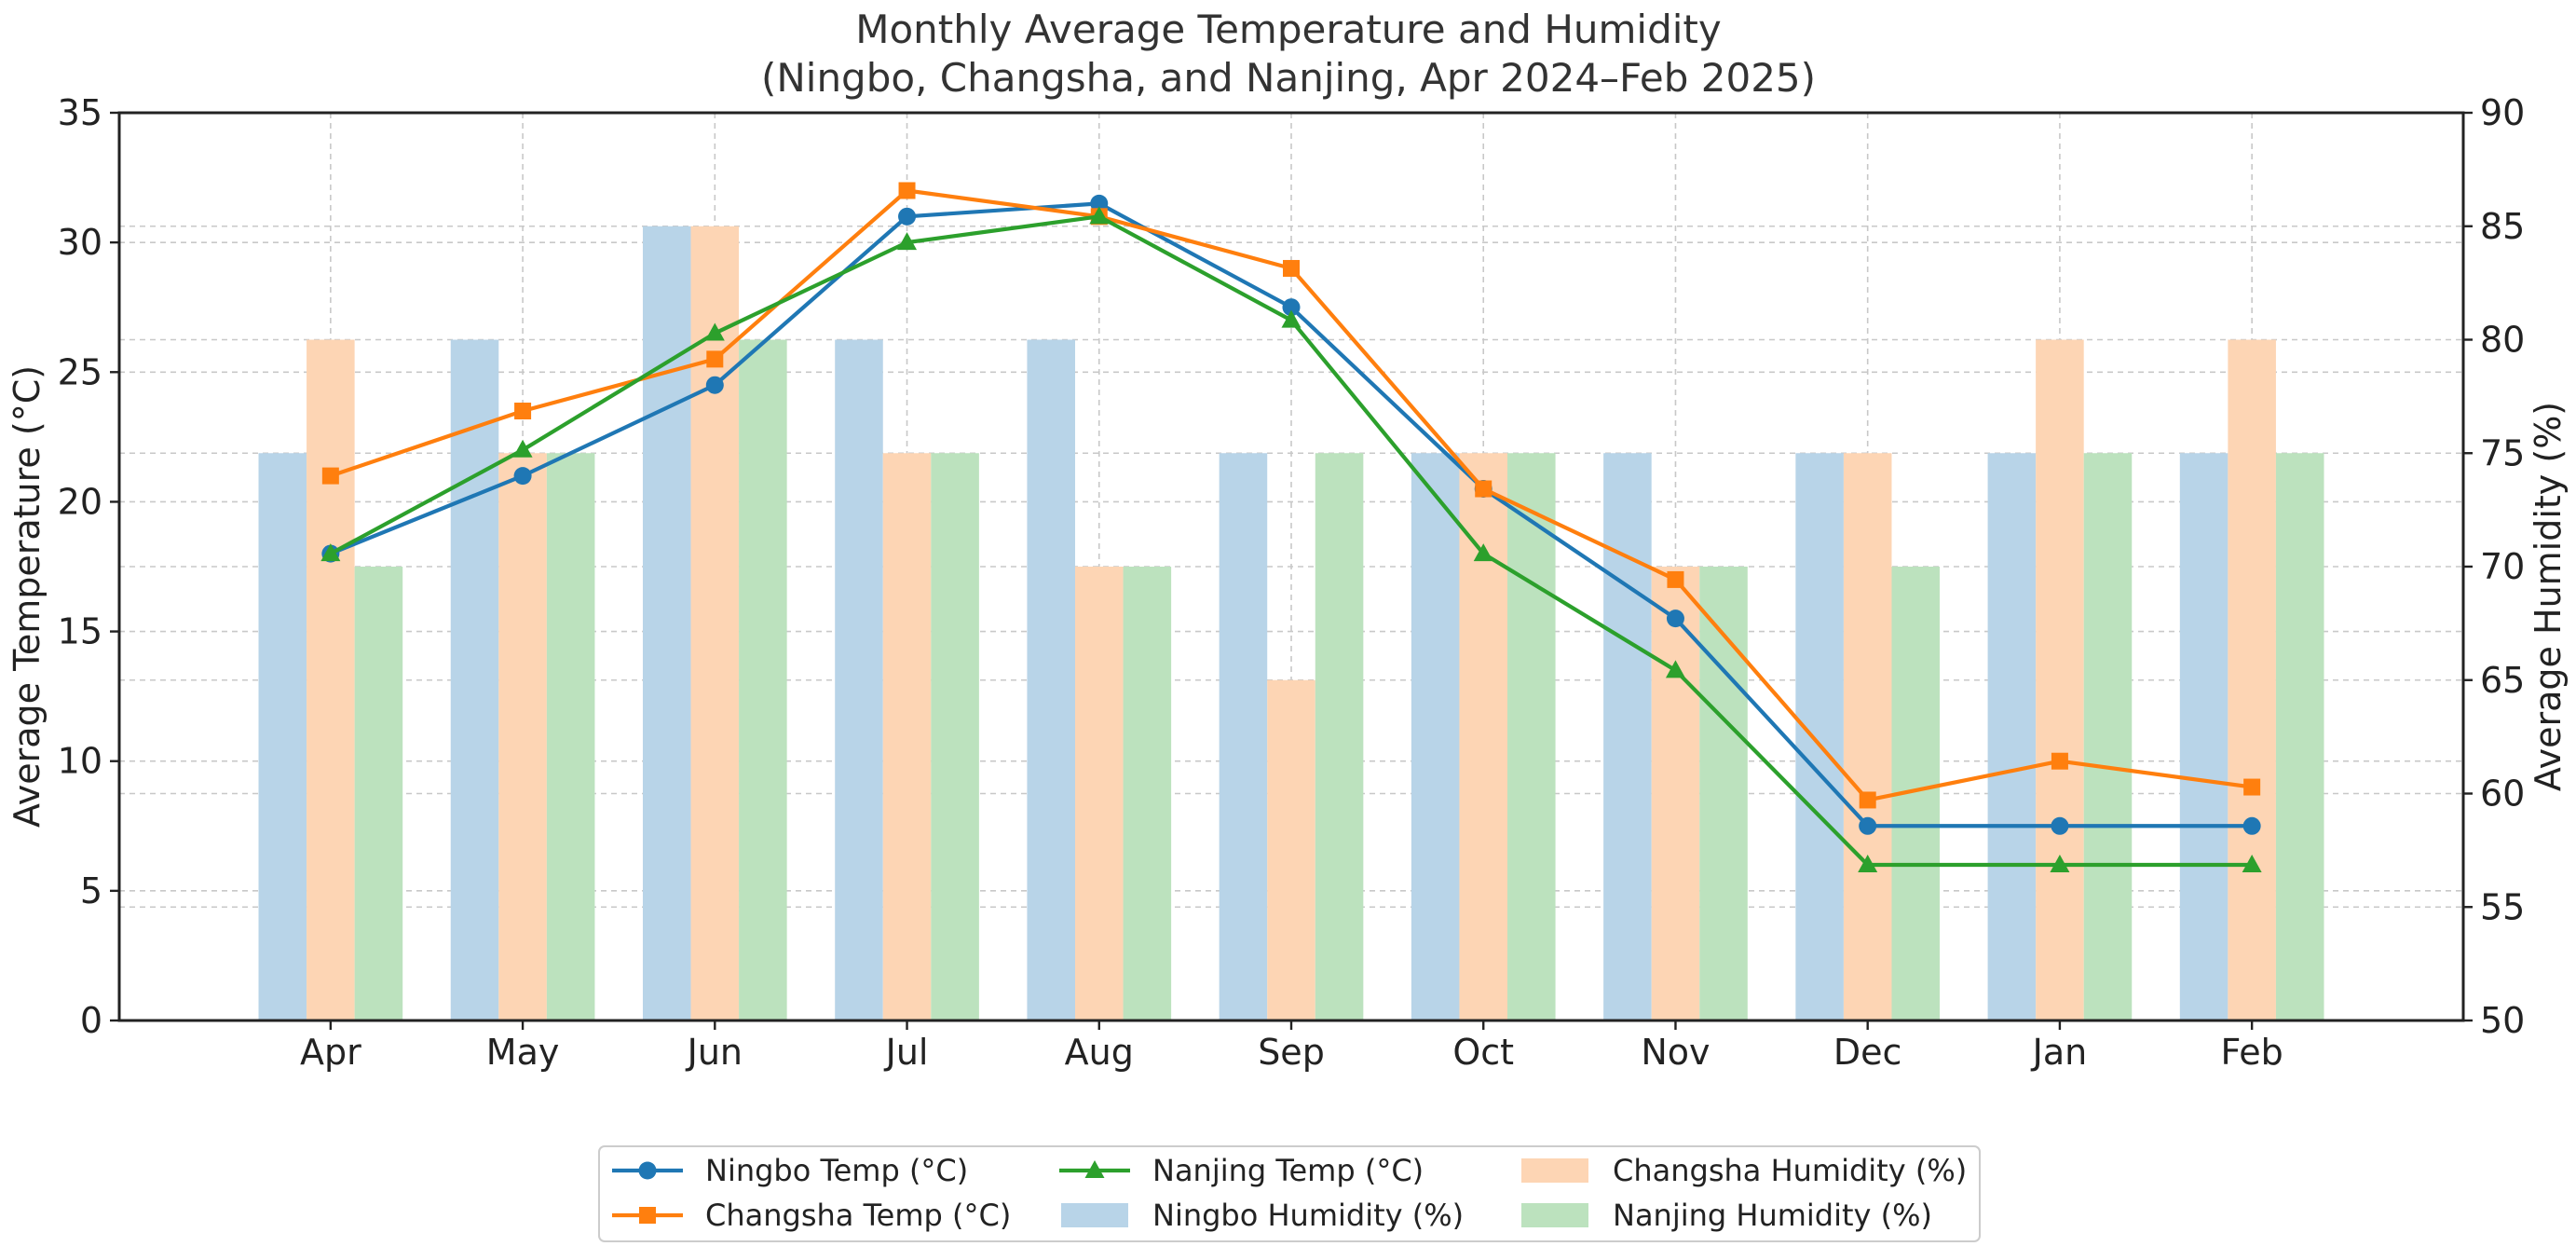 The image size is (2576, 1260). What do you see at coordinates (2548, 596) in the screenshot?
I see `y2-axis-label: Average Humidity (%)` at bounding box center [2548, 596].